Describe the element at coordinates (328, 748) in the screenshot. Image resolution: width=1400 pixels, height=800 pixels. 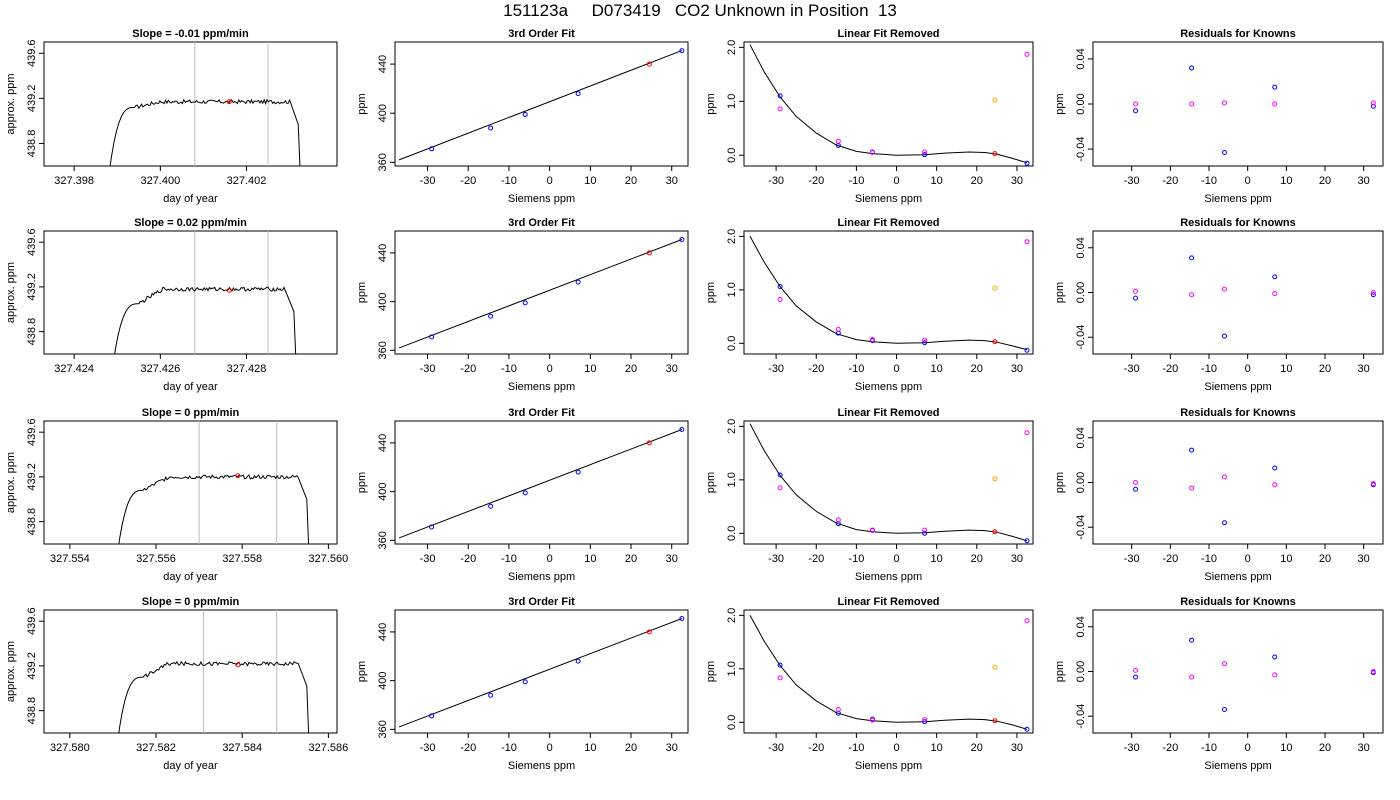
I see `x-tick-label: 327.586` at that location.